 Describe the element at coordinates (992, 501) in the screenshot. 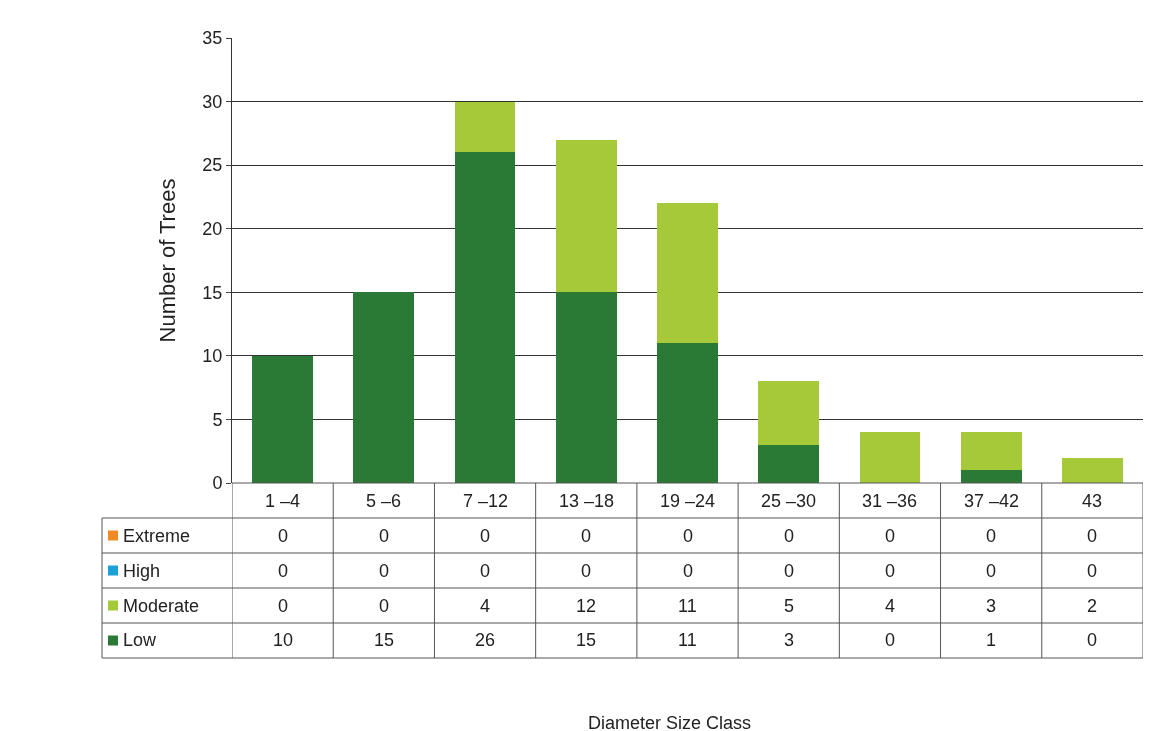

I see `x-tick-label: 37 –42` at that location.